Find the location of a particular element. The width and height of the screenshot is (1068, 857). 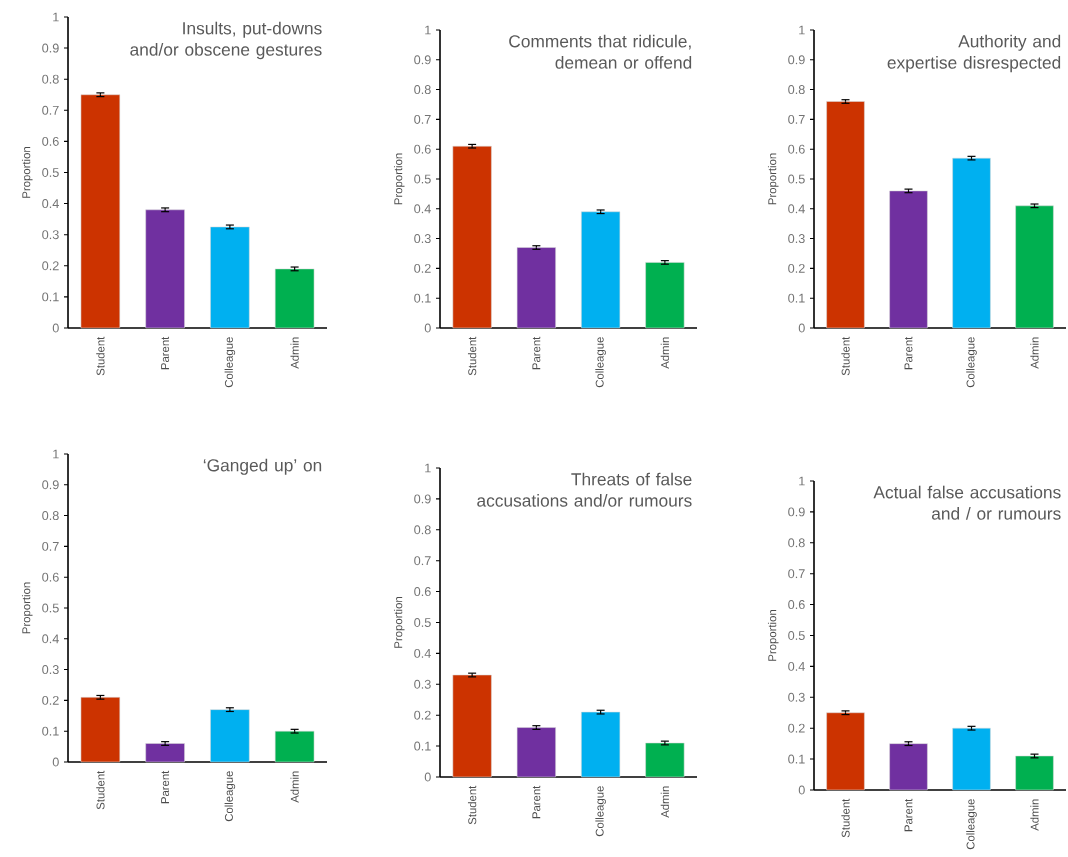

text: Authority and expertise disrespected is located at coordinates (974, 53).